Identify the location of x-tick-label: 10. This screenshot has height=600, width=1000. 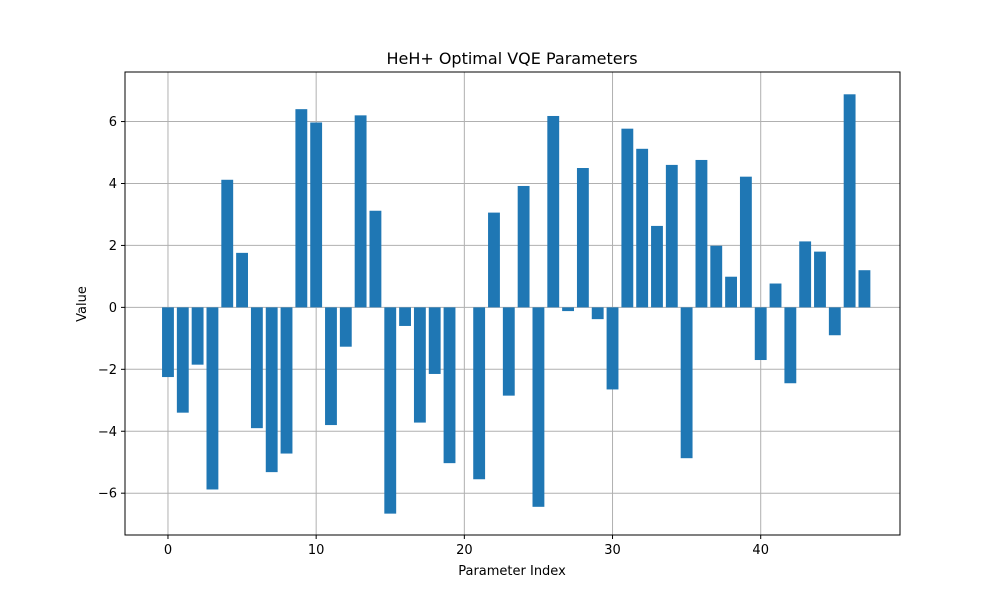
(316, 550).